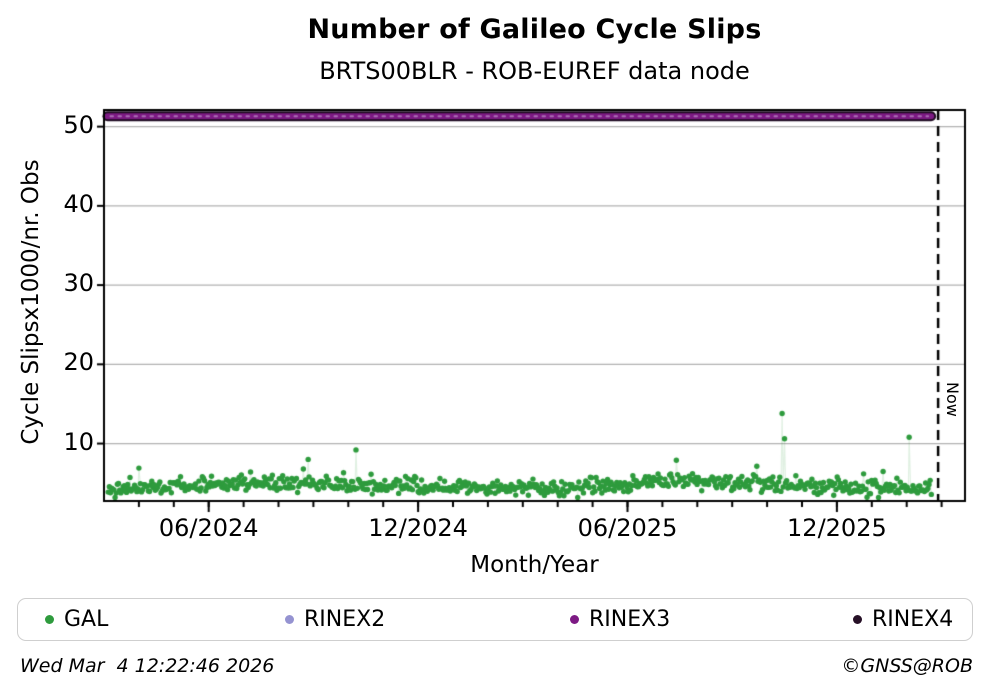 This screenshot has width=993, height=699. What do you see at coordinates (630, 619) in the screenshot?
I see `legend-label: RINEX3` at bounding box center [630, 619].